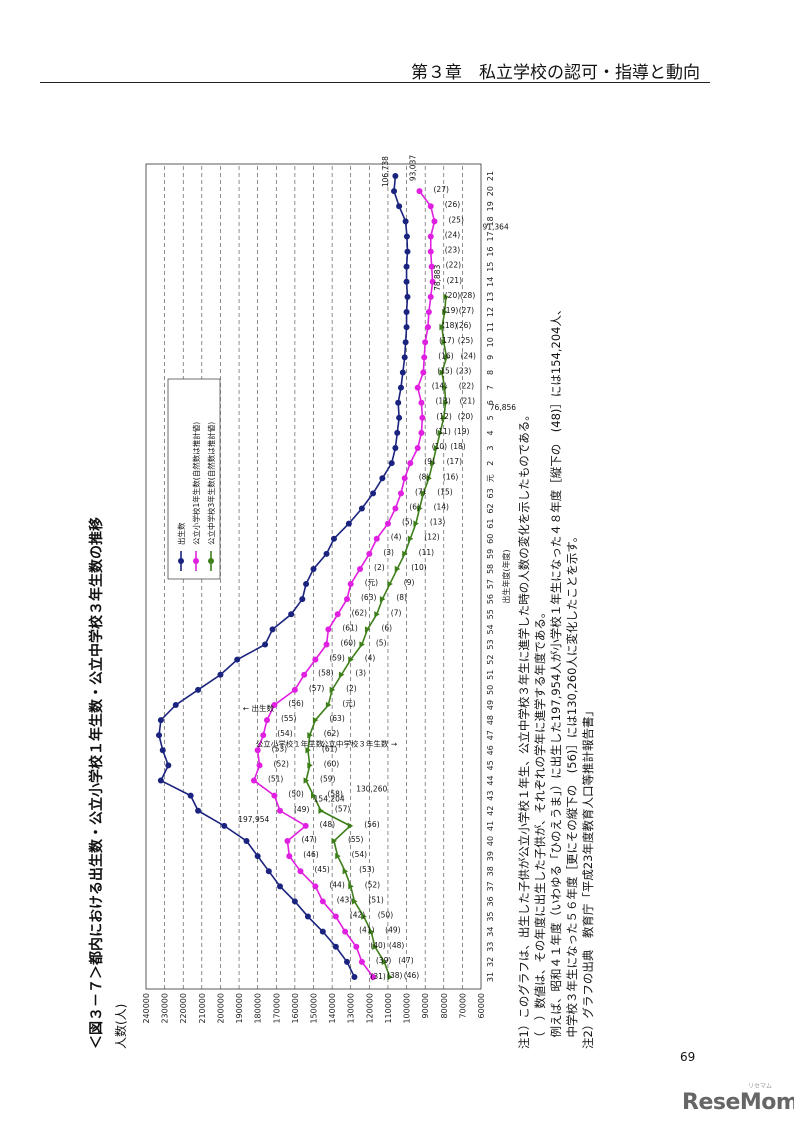 The height and width of the screenshot is (1123, 794). I want to click on y-tick-label: 80000, so click(444, 1005).